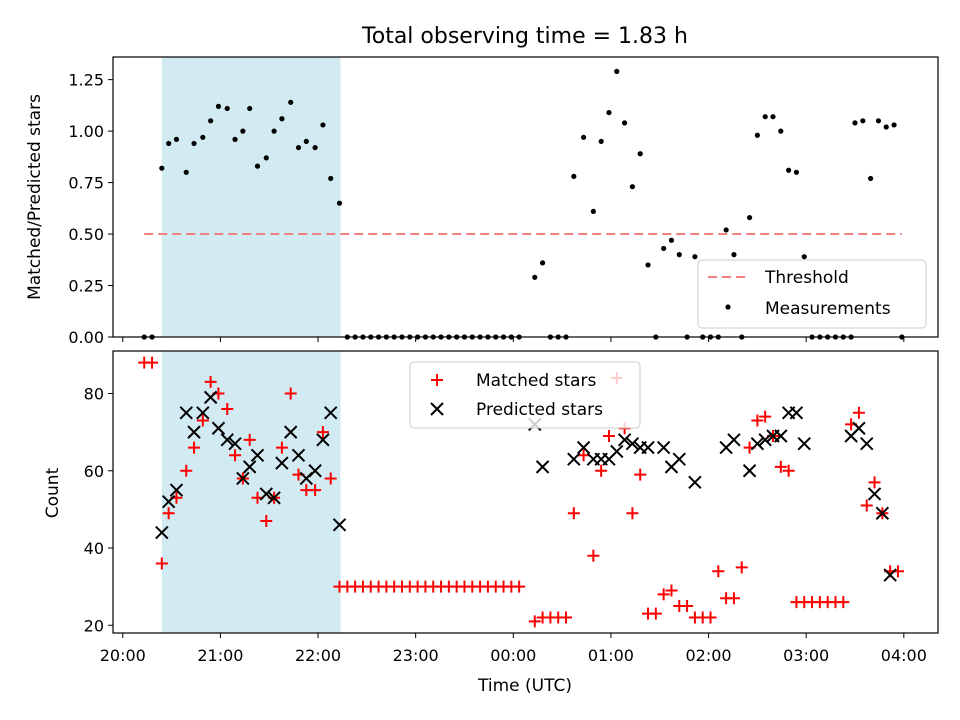 The width and height of the screenshot is (960, 720). What do you see at coordinates (35, 197) in the screenshot?
I see `top-y-axis-label: Matched/Predicted stars` at bounding box center [35, 197].